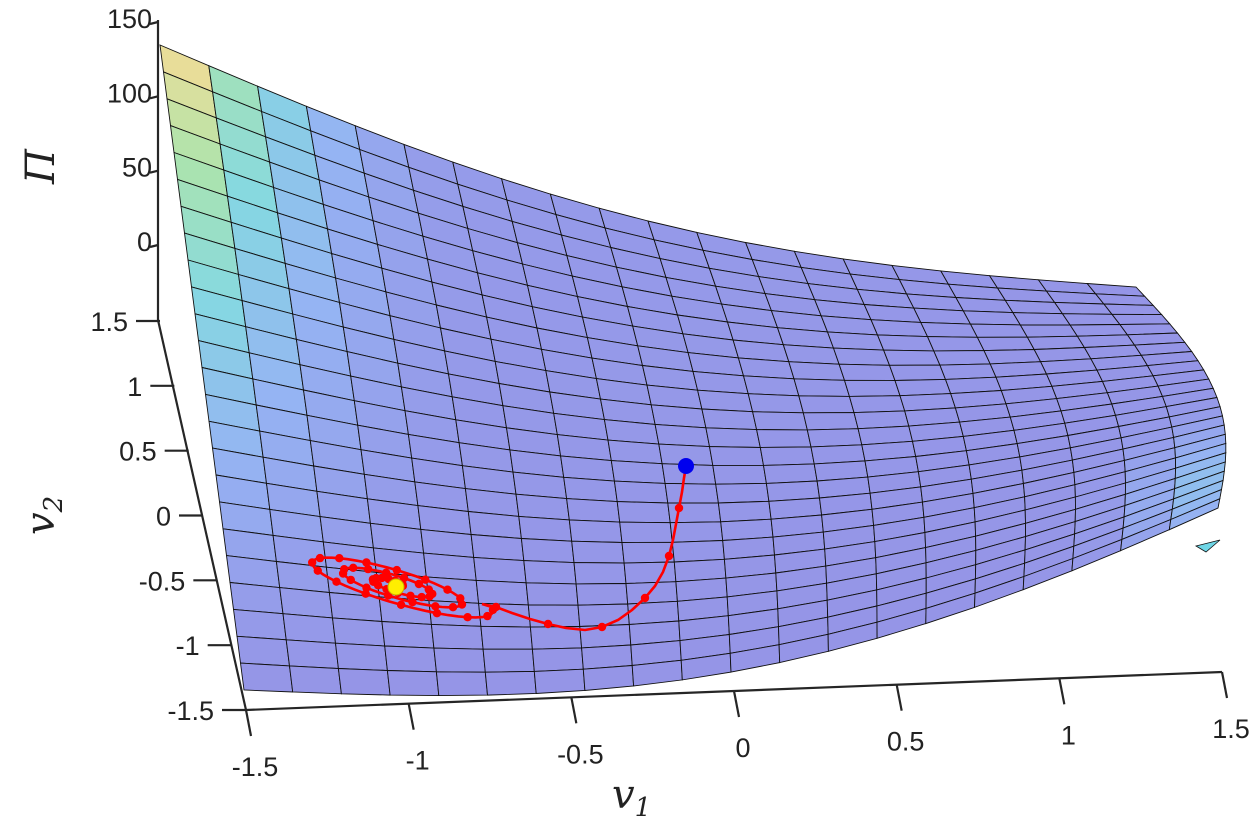 This screenshot has width=1250, height=828. Describe the element at coordinates (580, 754) in the screenshot. I see `x-tick-label: -0.5` at that location.